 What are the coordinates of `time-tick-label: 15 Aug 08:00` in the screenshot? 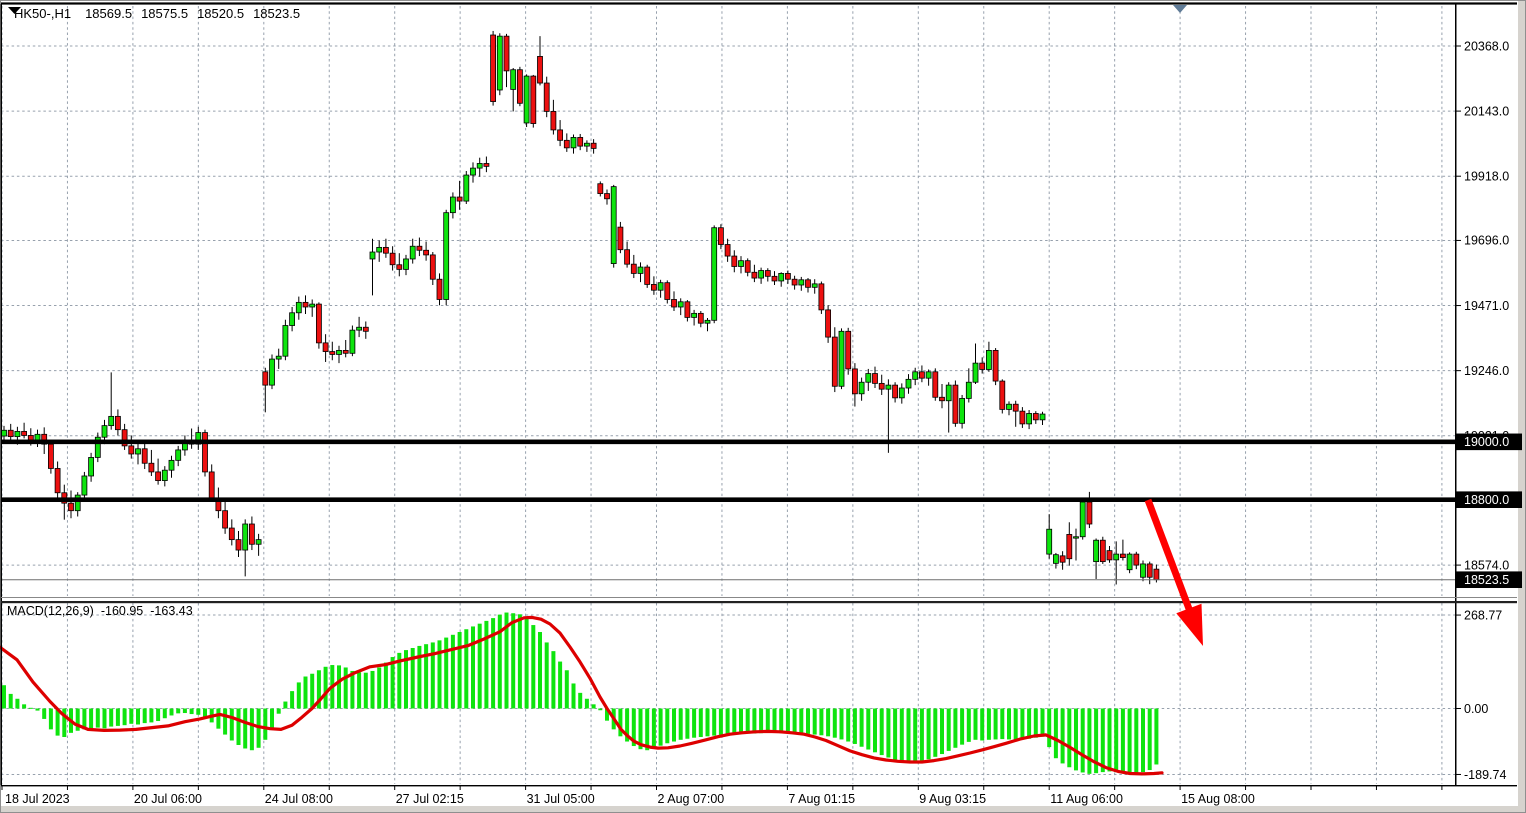 It's located at (1218, 799).